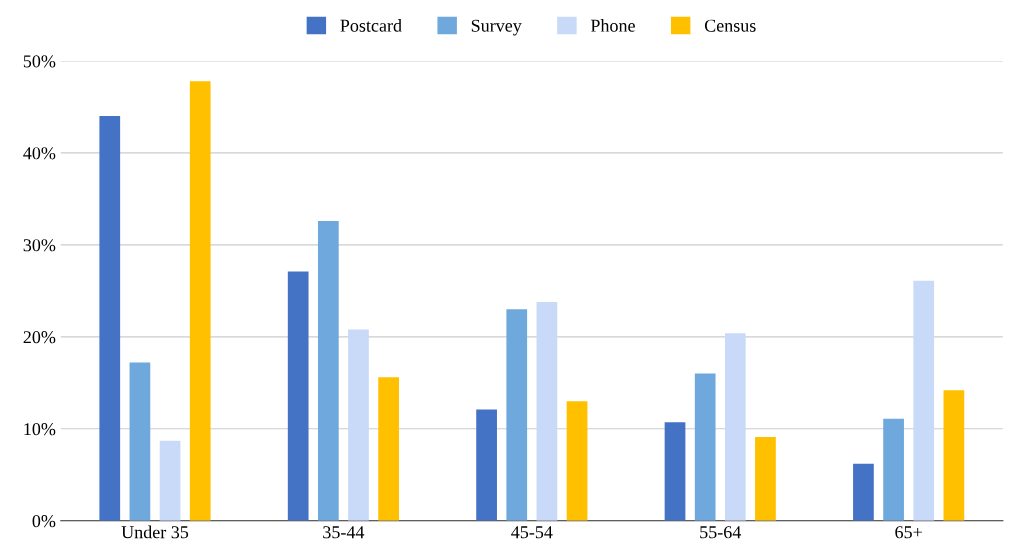 The width and height of the screenshot is (1013, 554). What do you see at coordinates (371, 25) in the screenshot?
I see `legend-label: Postcard` at bounding box center [371, 25].